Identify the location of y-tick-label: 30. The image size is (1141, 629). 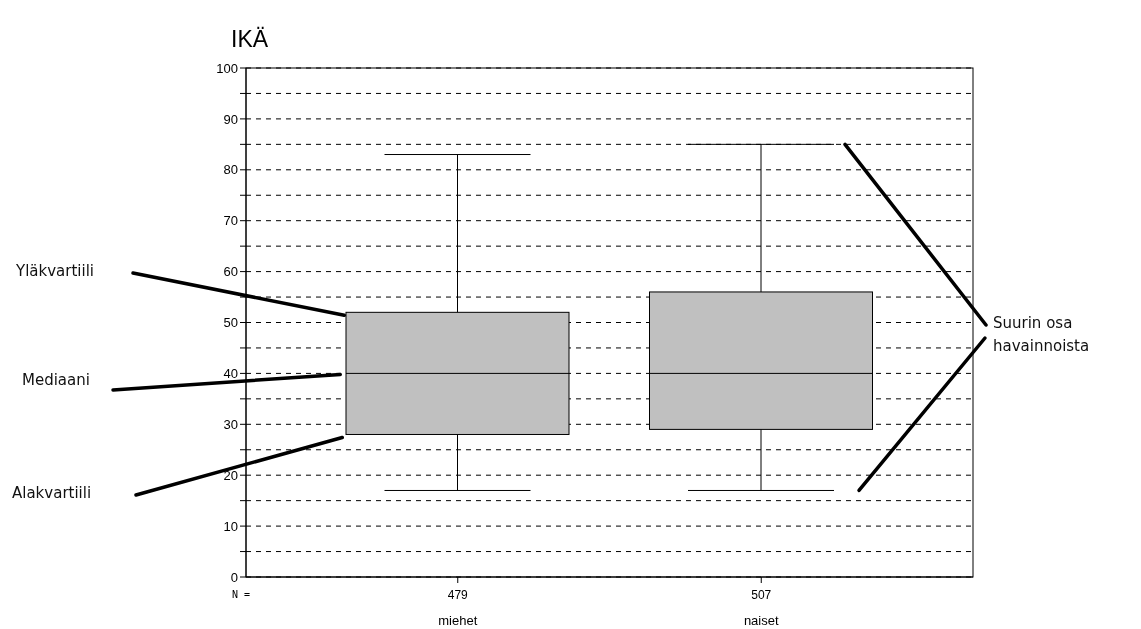
(230, 424).